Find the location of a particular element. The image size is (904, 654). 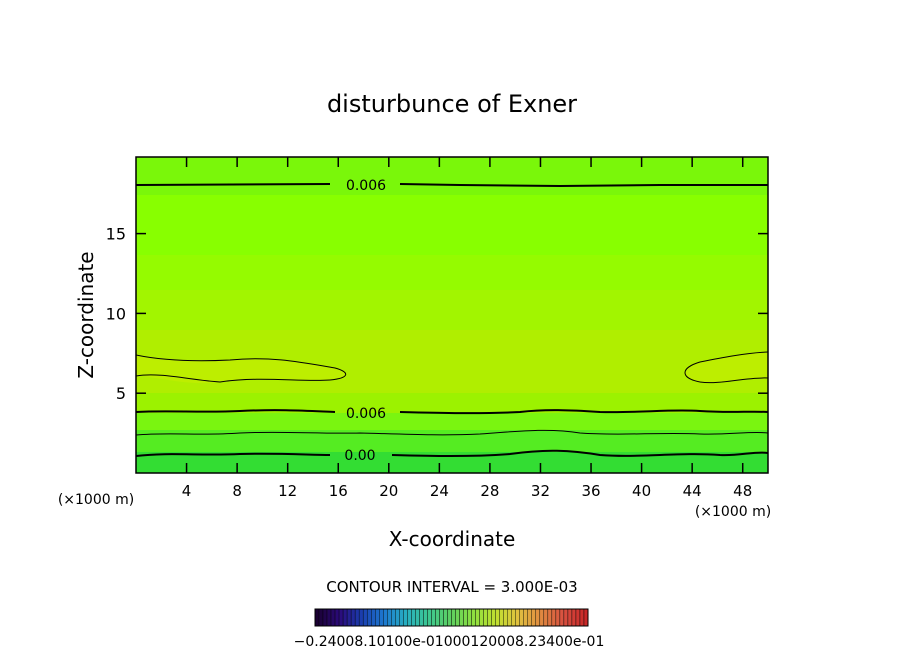

x-tick-label: 36 is located at coordinates (590, 491).